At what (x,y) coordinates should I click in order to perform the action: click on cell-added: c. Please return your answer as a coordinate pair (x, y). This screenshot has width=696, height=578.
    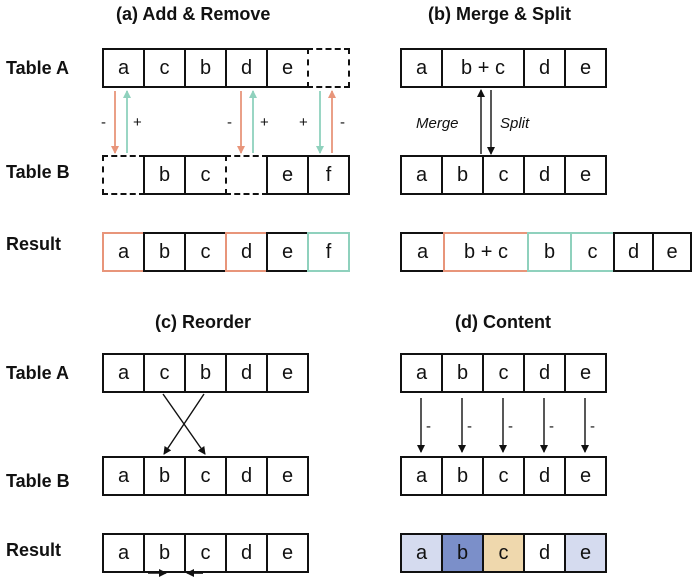
    Looking at the image, I should click on (592, 252).